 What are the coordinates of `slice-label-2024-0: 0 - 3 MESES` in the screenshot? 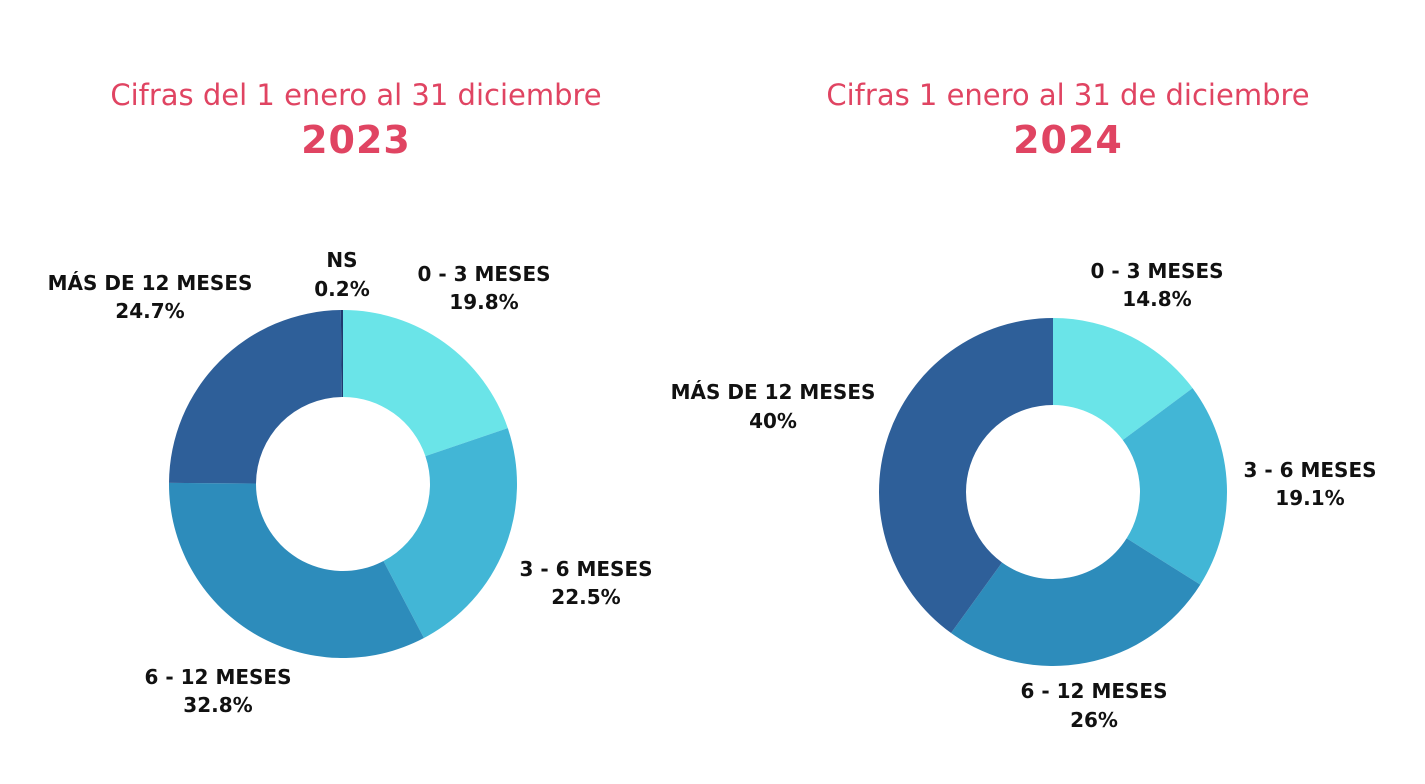 It's located at (1156, 271).